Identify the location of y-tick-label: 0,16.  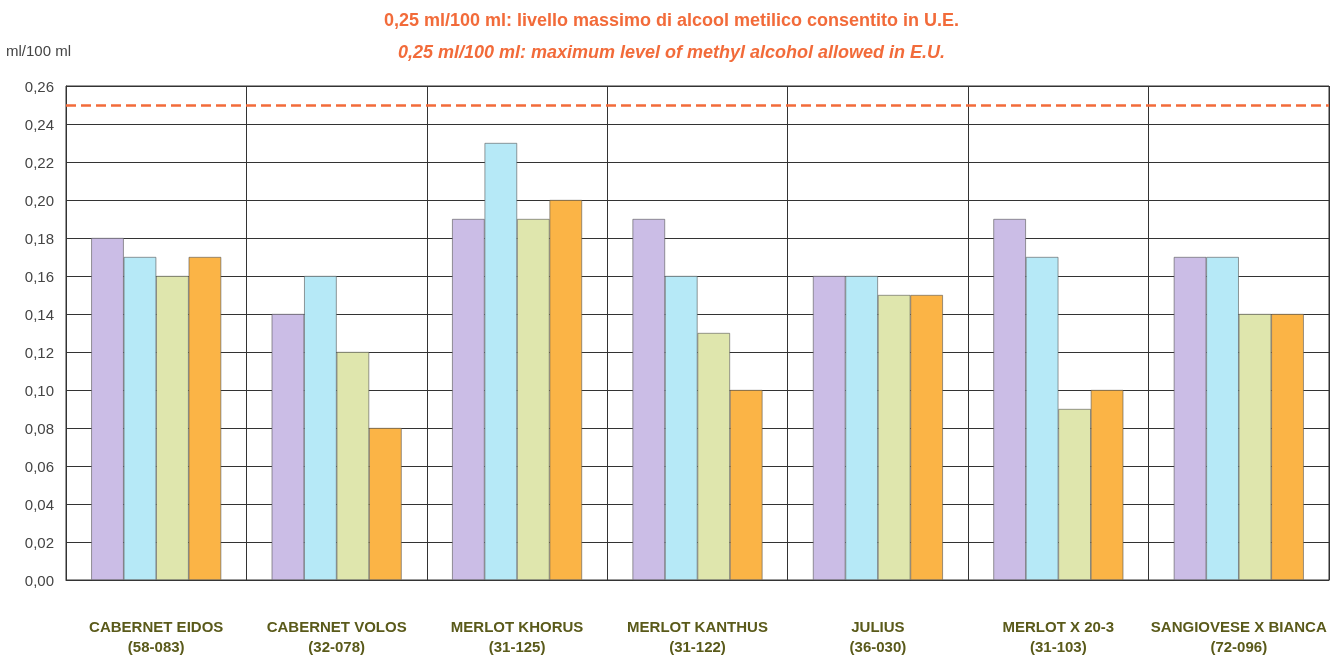
(39, 276).